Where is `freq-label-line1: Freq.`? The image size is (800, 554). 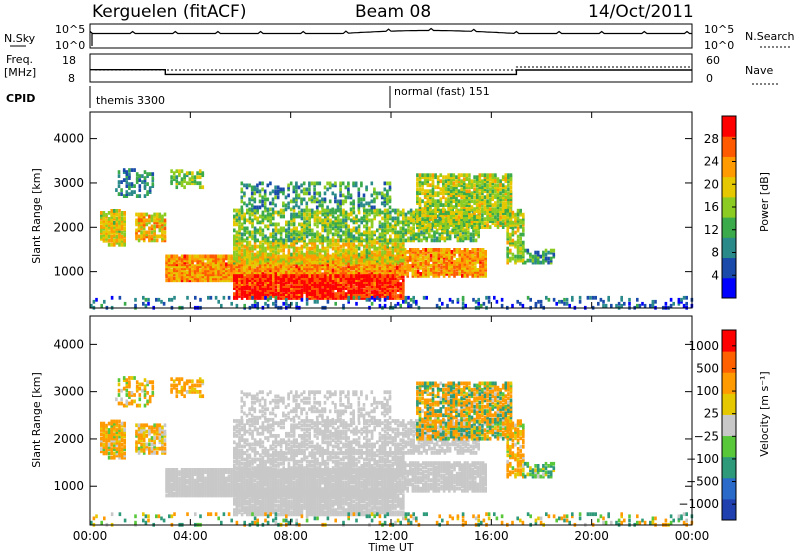 freq-label-line1: Freq. is located at coordinates (19, 59).